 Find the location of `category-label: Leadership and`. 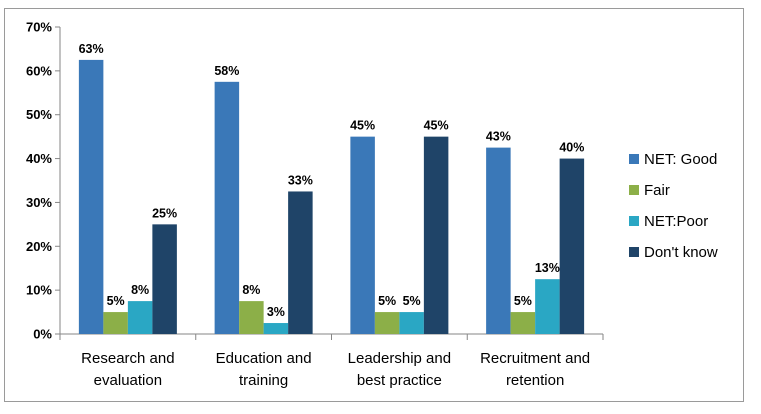

category-label: Leadership and is located at coordinates (399, 358).